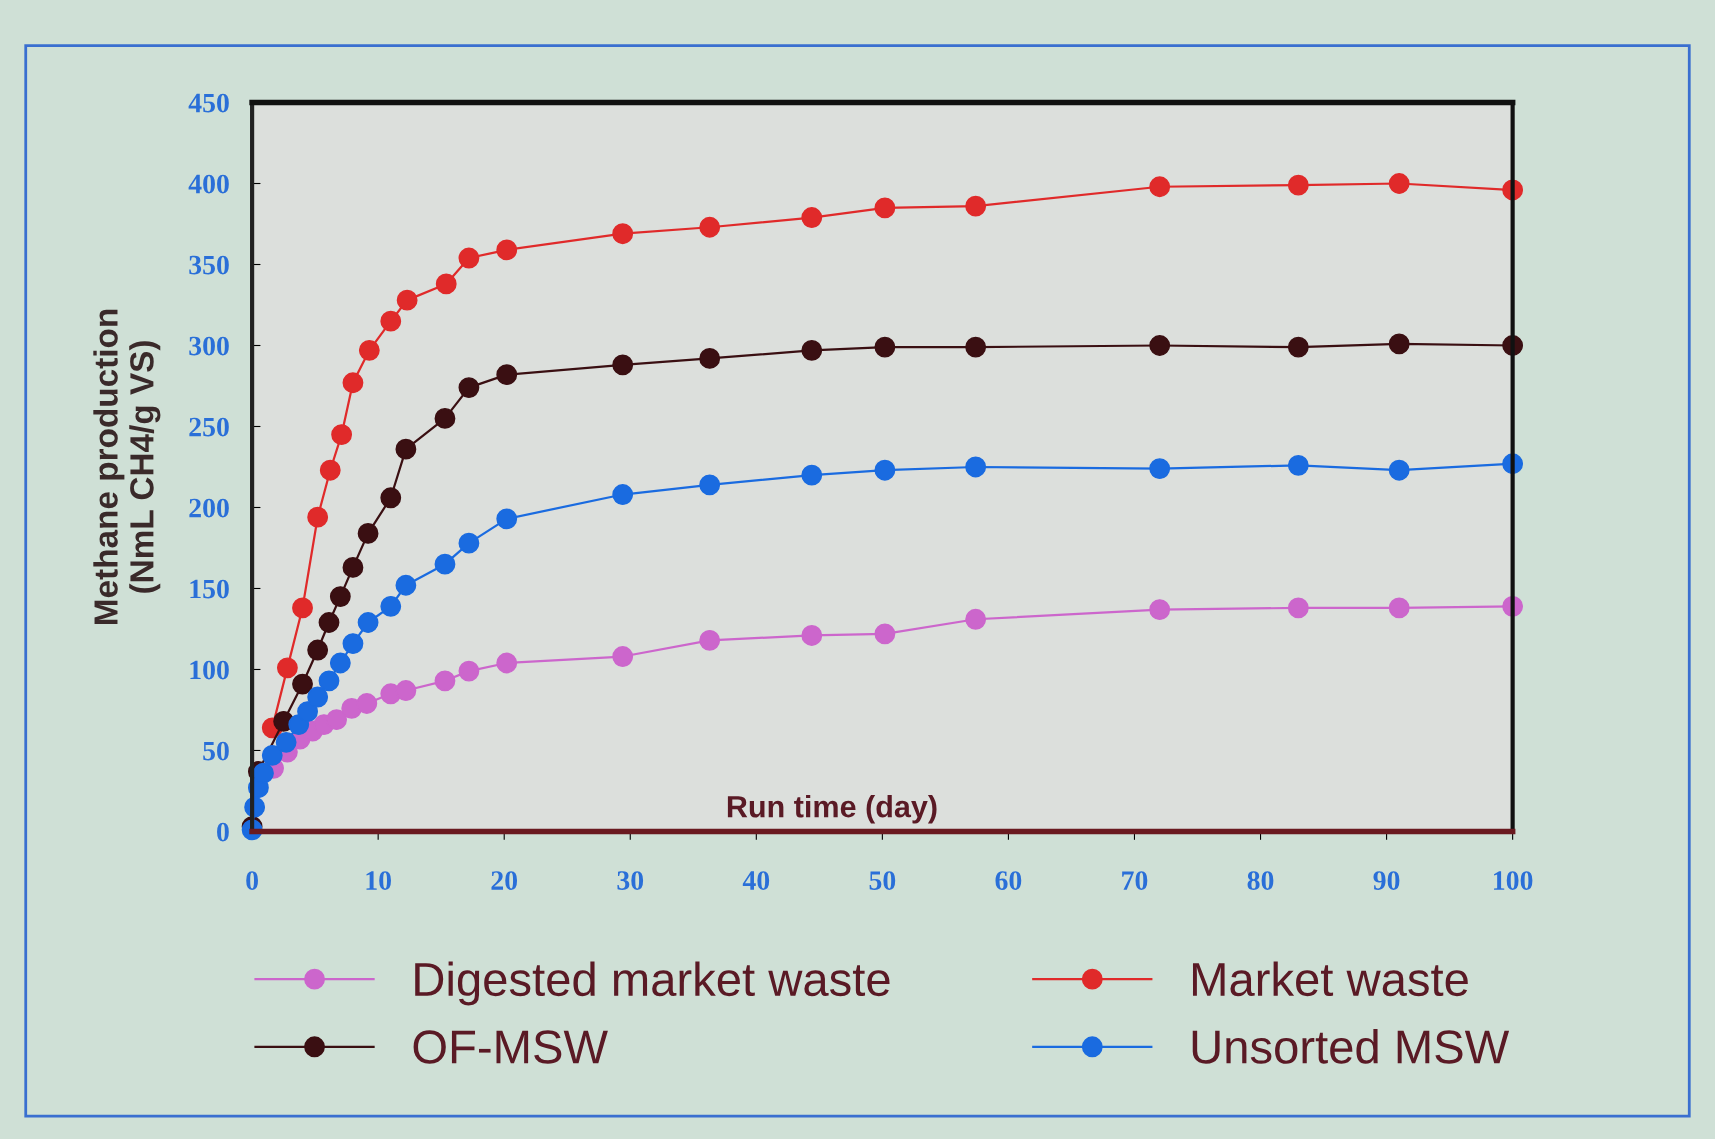 Image resolution: width=1715 pixels, height=1139 pixels. I want to click on y-tick-label: 100, so click(209, 670).